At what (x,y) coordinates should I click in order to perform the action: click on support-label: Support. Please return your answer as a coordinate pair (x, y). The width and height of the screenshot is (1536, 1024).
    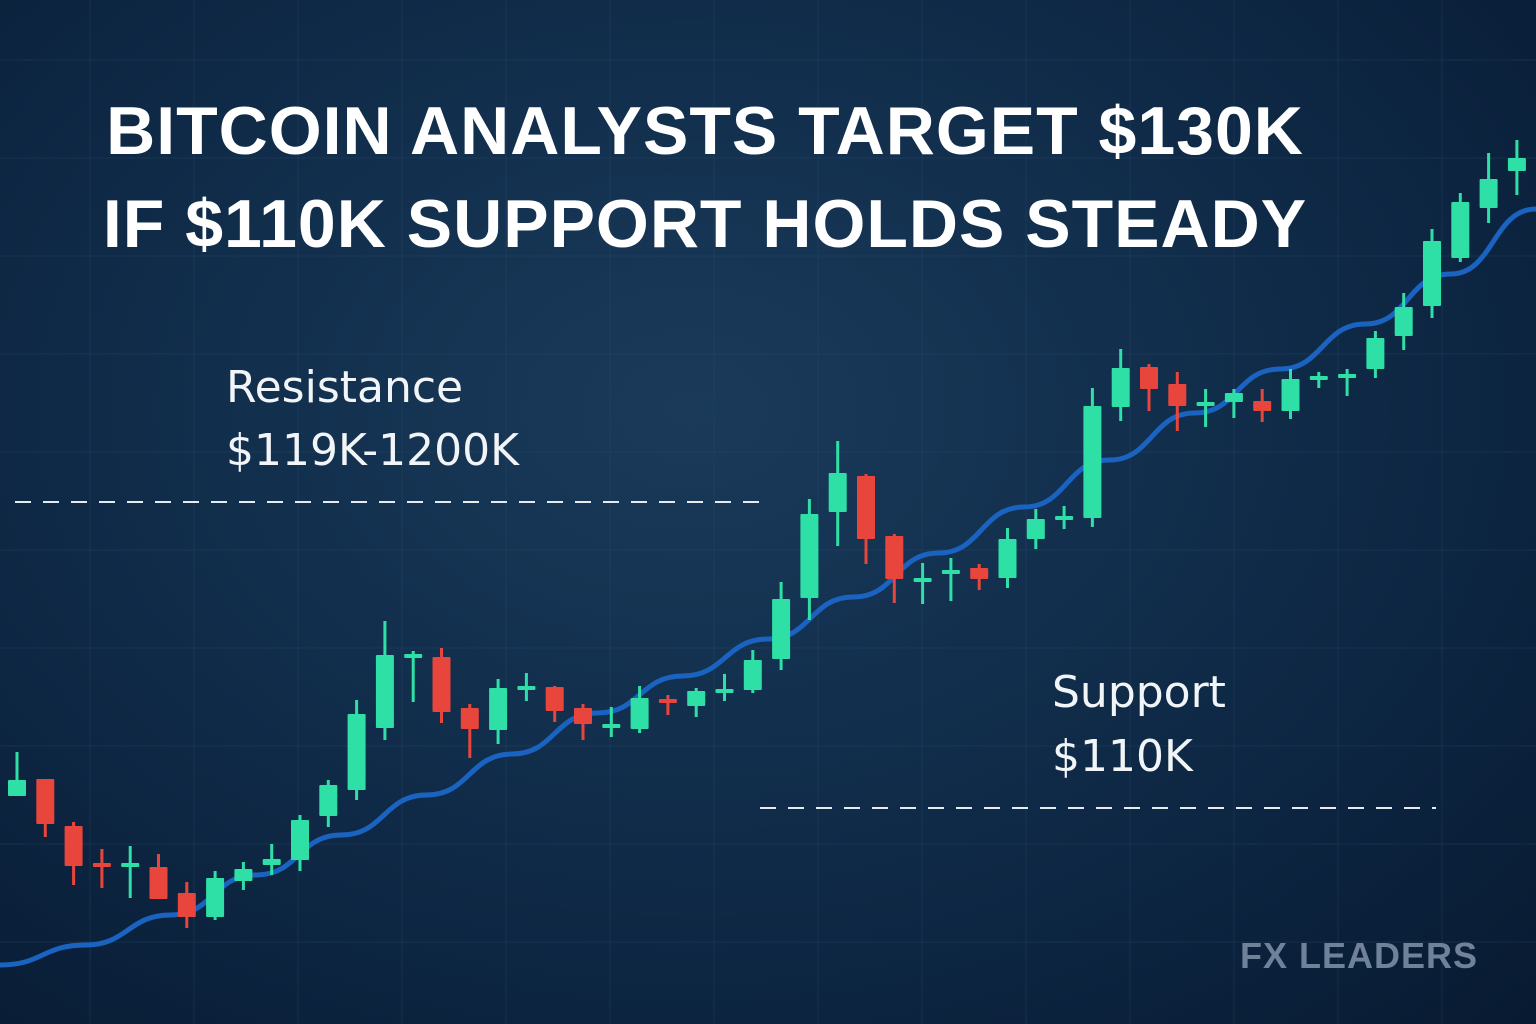
    Looking at the image, I should click on (1139, 692).